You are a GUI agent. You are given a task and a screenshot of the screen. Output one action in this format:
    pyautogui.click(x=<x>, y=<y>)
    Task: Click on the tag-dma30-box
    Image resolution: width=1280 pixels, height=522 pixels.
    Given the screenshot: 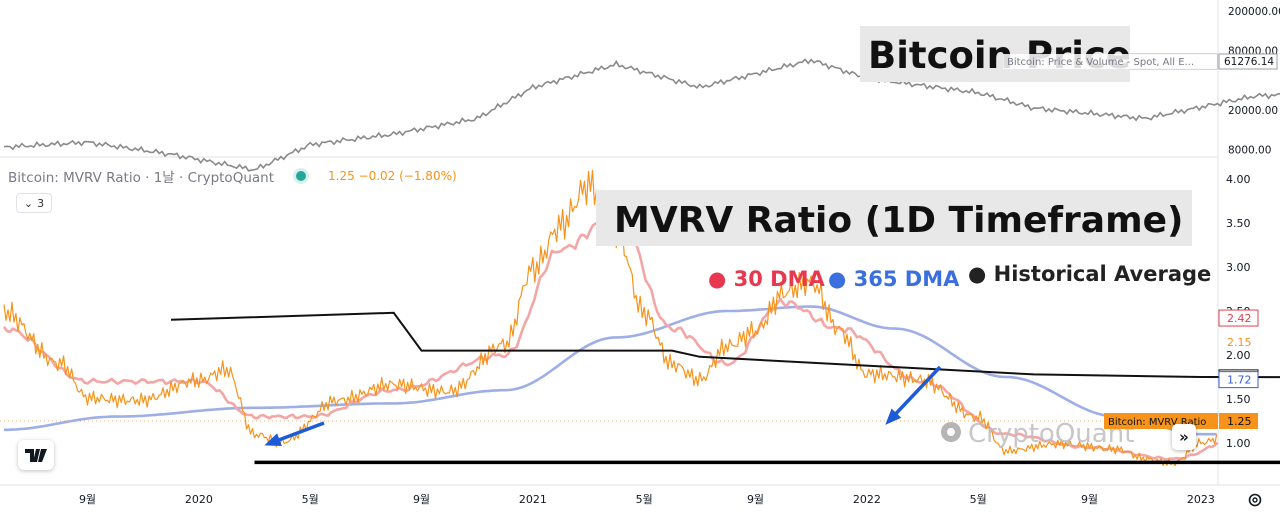 What is the action you would take?
    pyautogui.click(x=1238, y=318)
    